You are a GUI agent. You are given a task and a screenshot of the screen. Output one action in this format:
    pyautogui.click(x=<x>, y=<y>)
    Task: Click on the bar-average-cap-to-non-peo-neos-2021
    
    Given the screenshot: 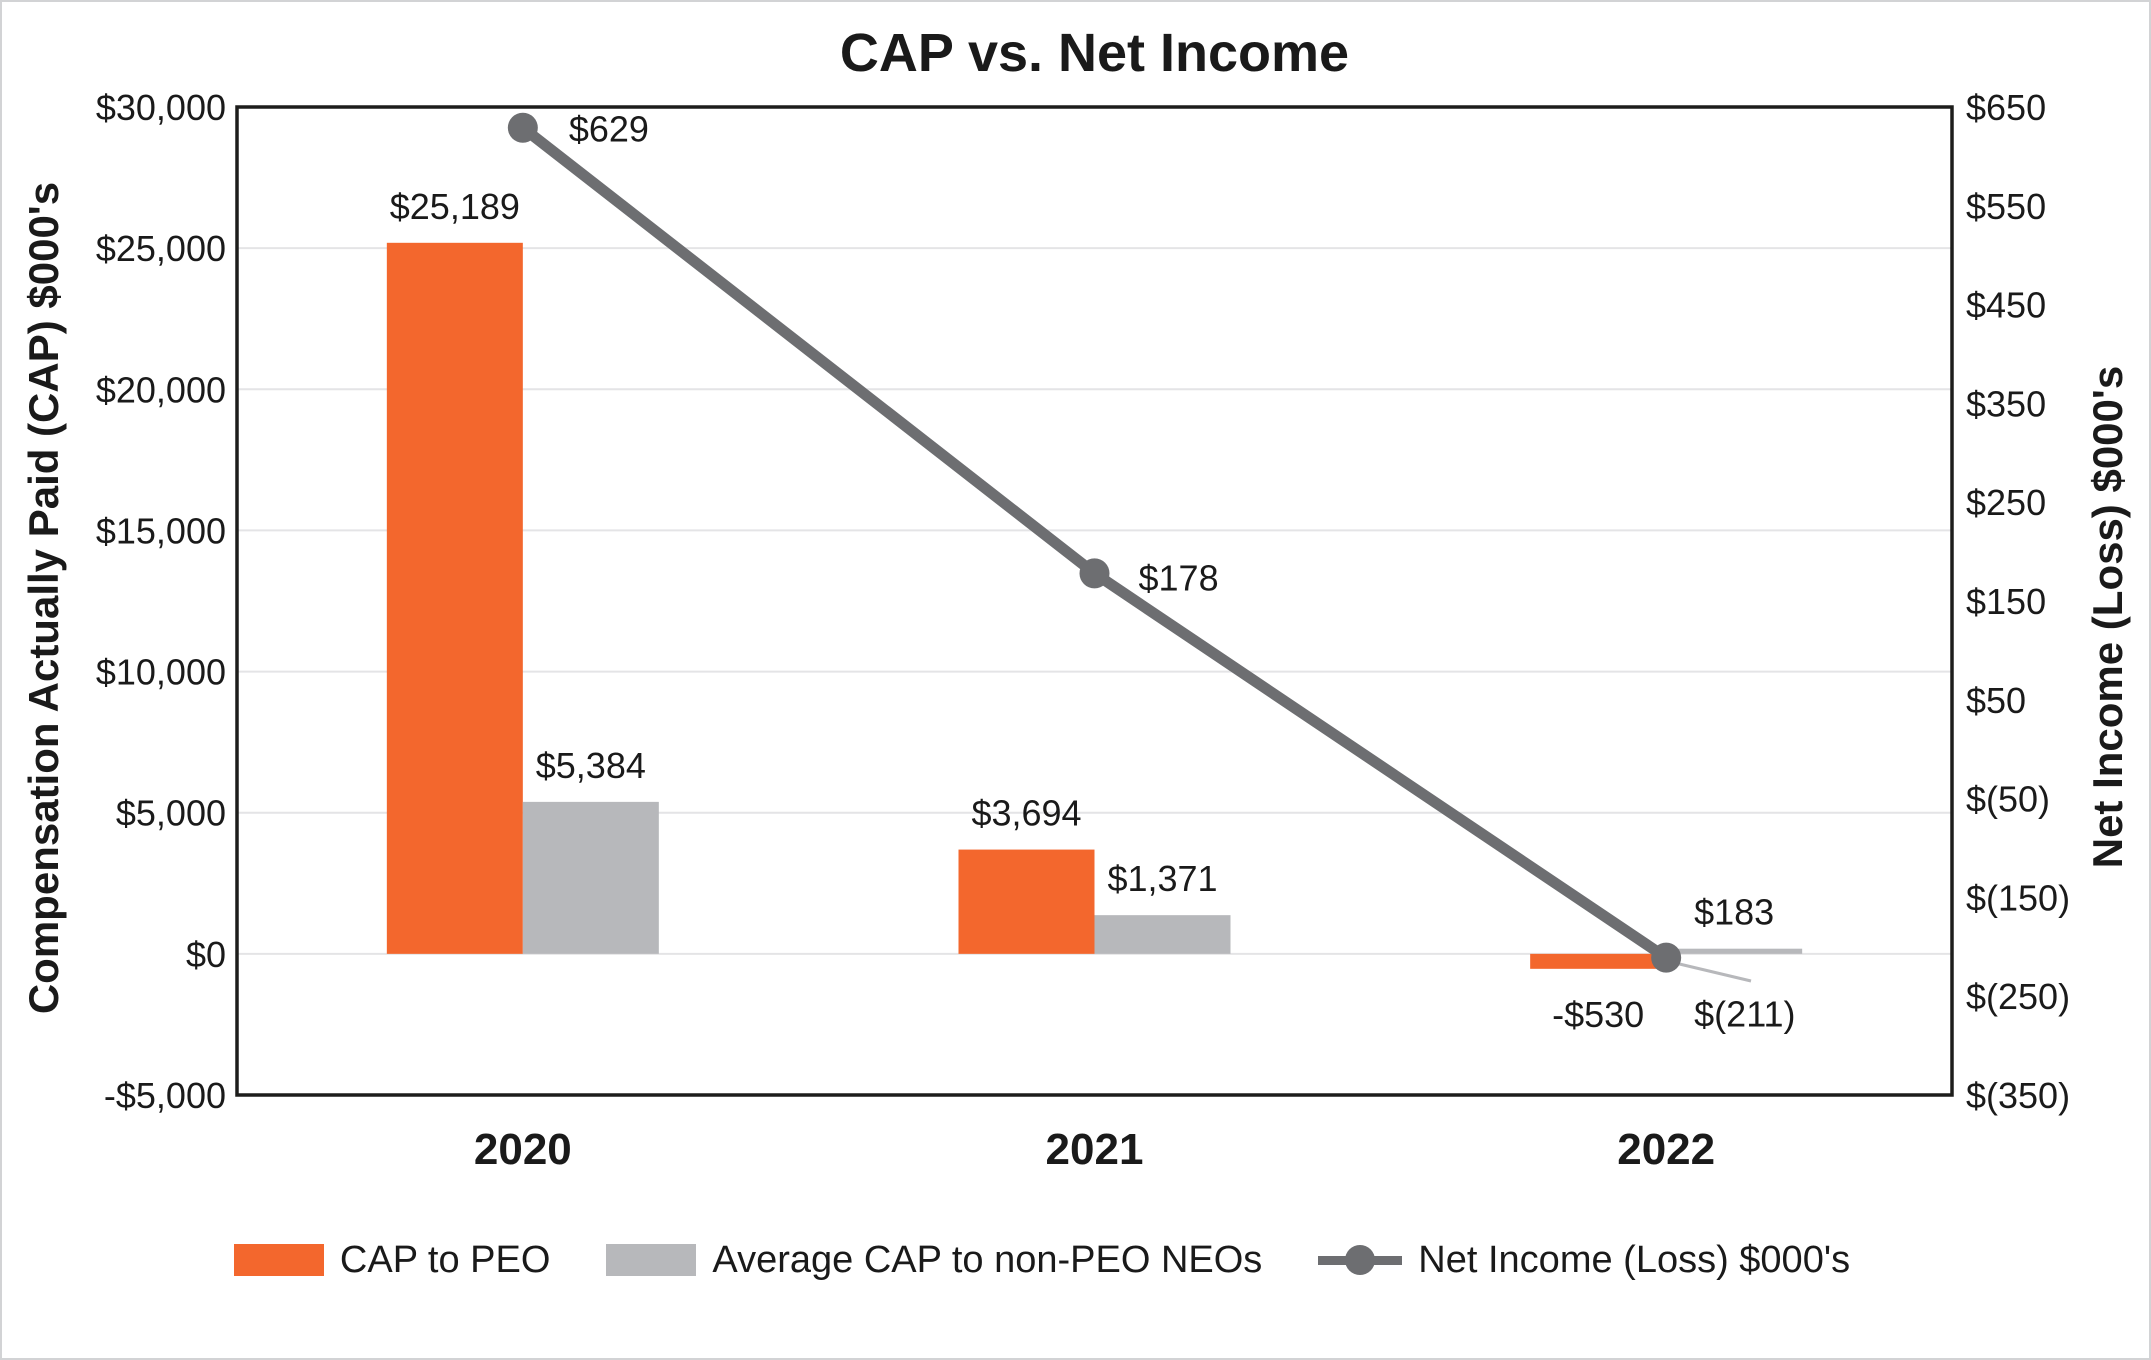 What is the action you would take?
    pyautogui.click(x=1162, y=934)
    